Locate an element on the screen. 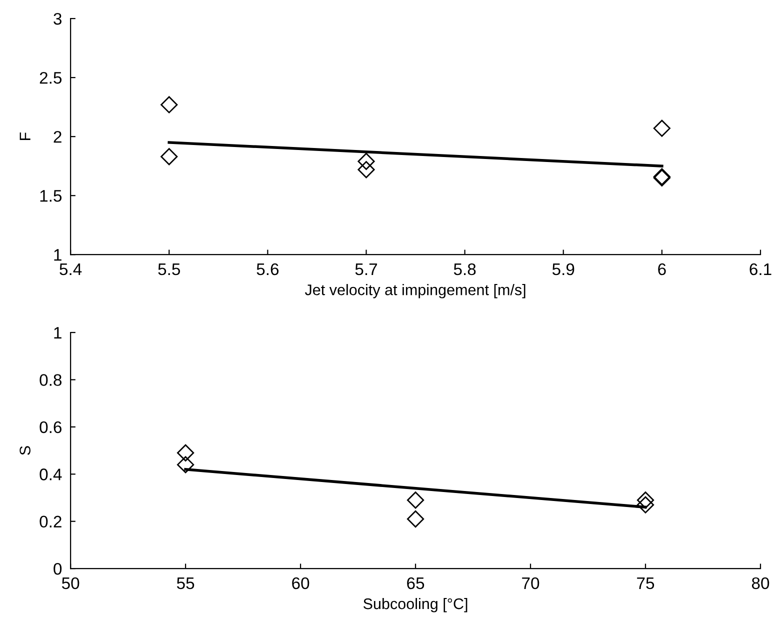 This screenshot has width=784, height=618. x-tick-label: 5.7 is located at coordinates (366, 270).